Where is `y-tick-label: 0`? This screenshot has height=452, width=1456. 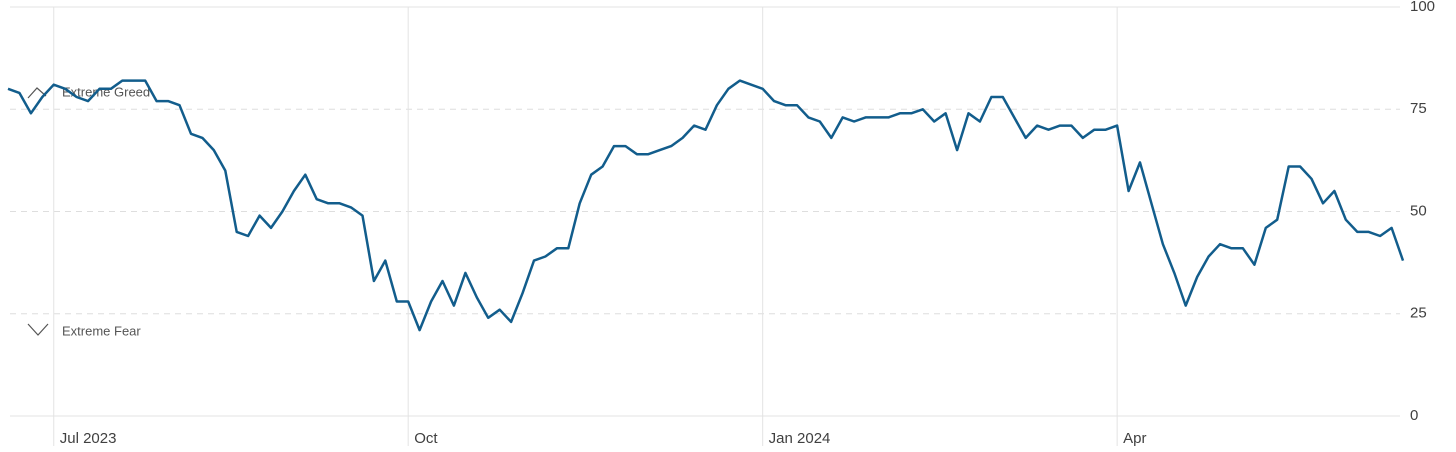
y-tick-label: 0 is located at coordinates (1414, 415).